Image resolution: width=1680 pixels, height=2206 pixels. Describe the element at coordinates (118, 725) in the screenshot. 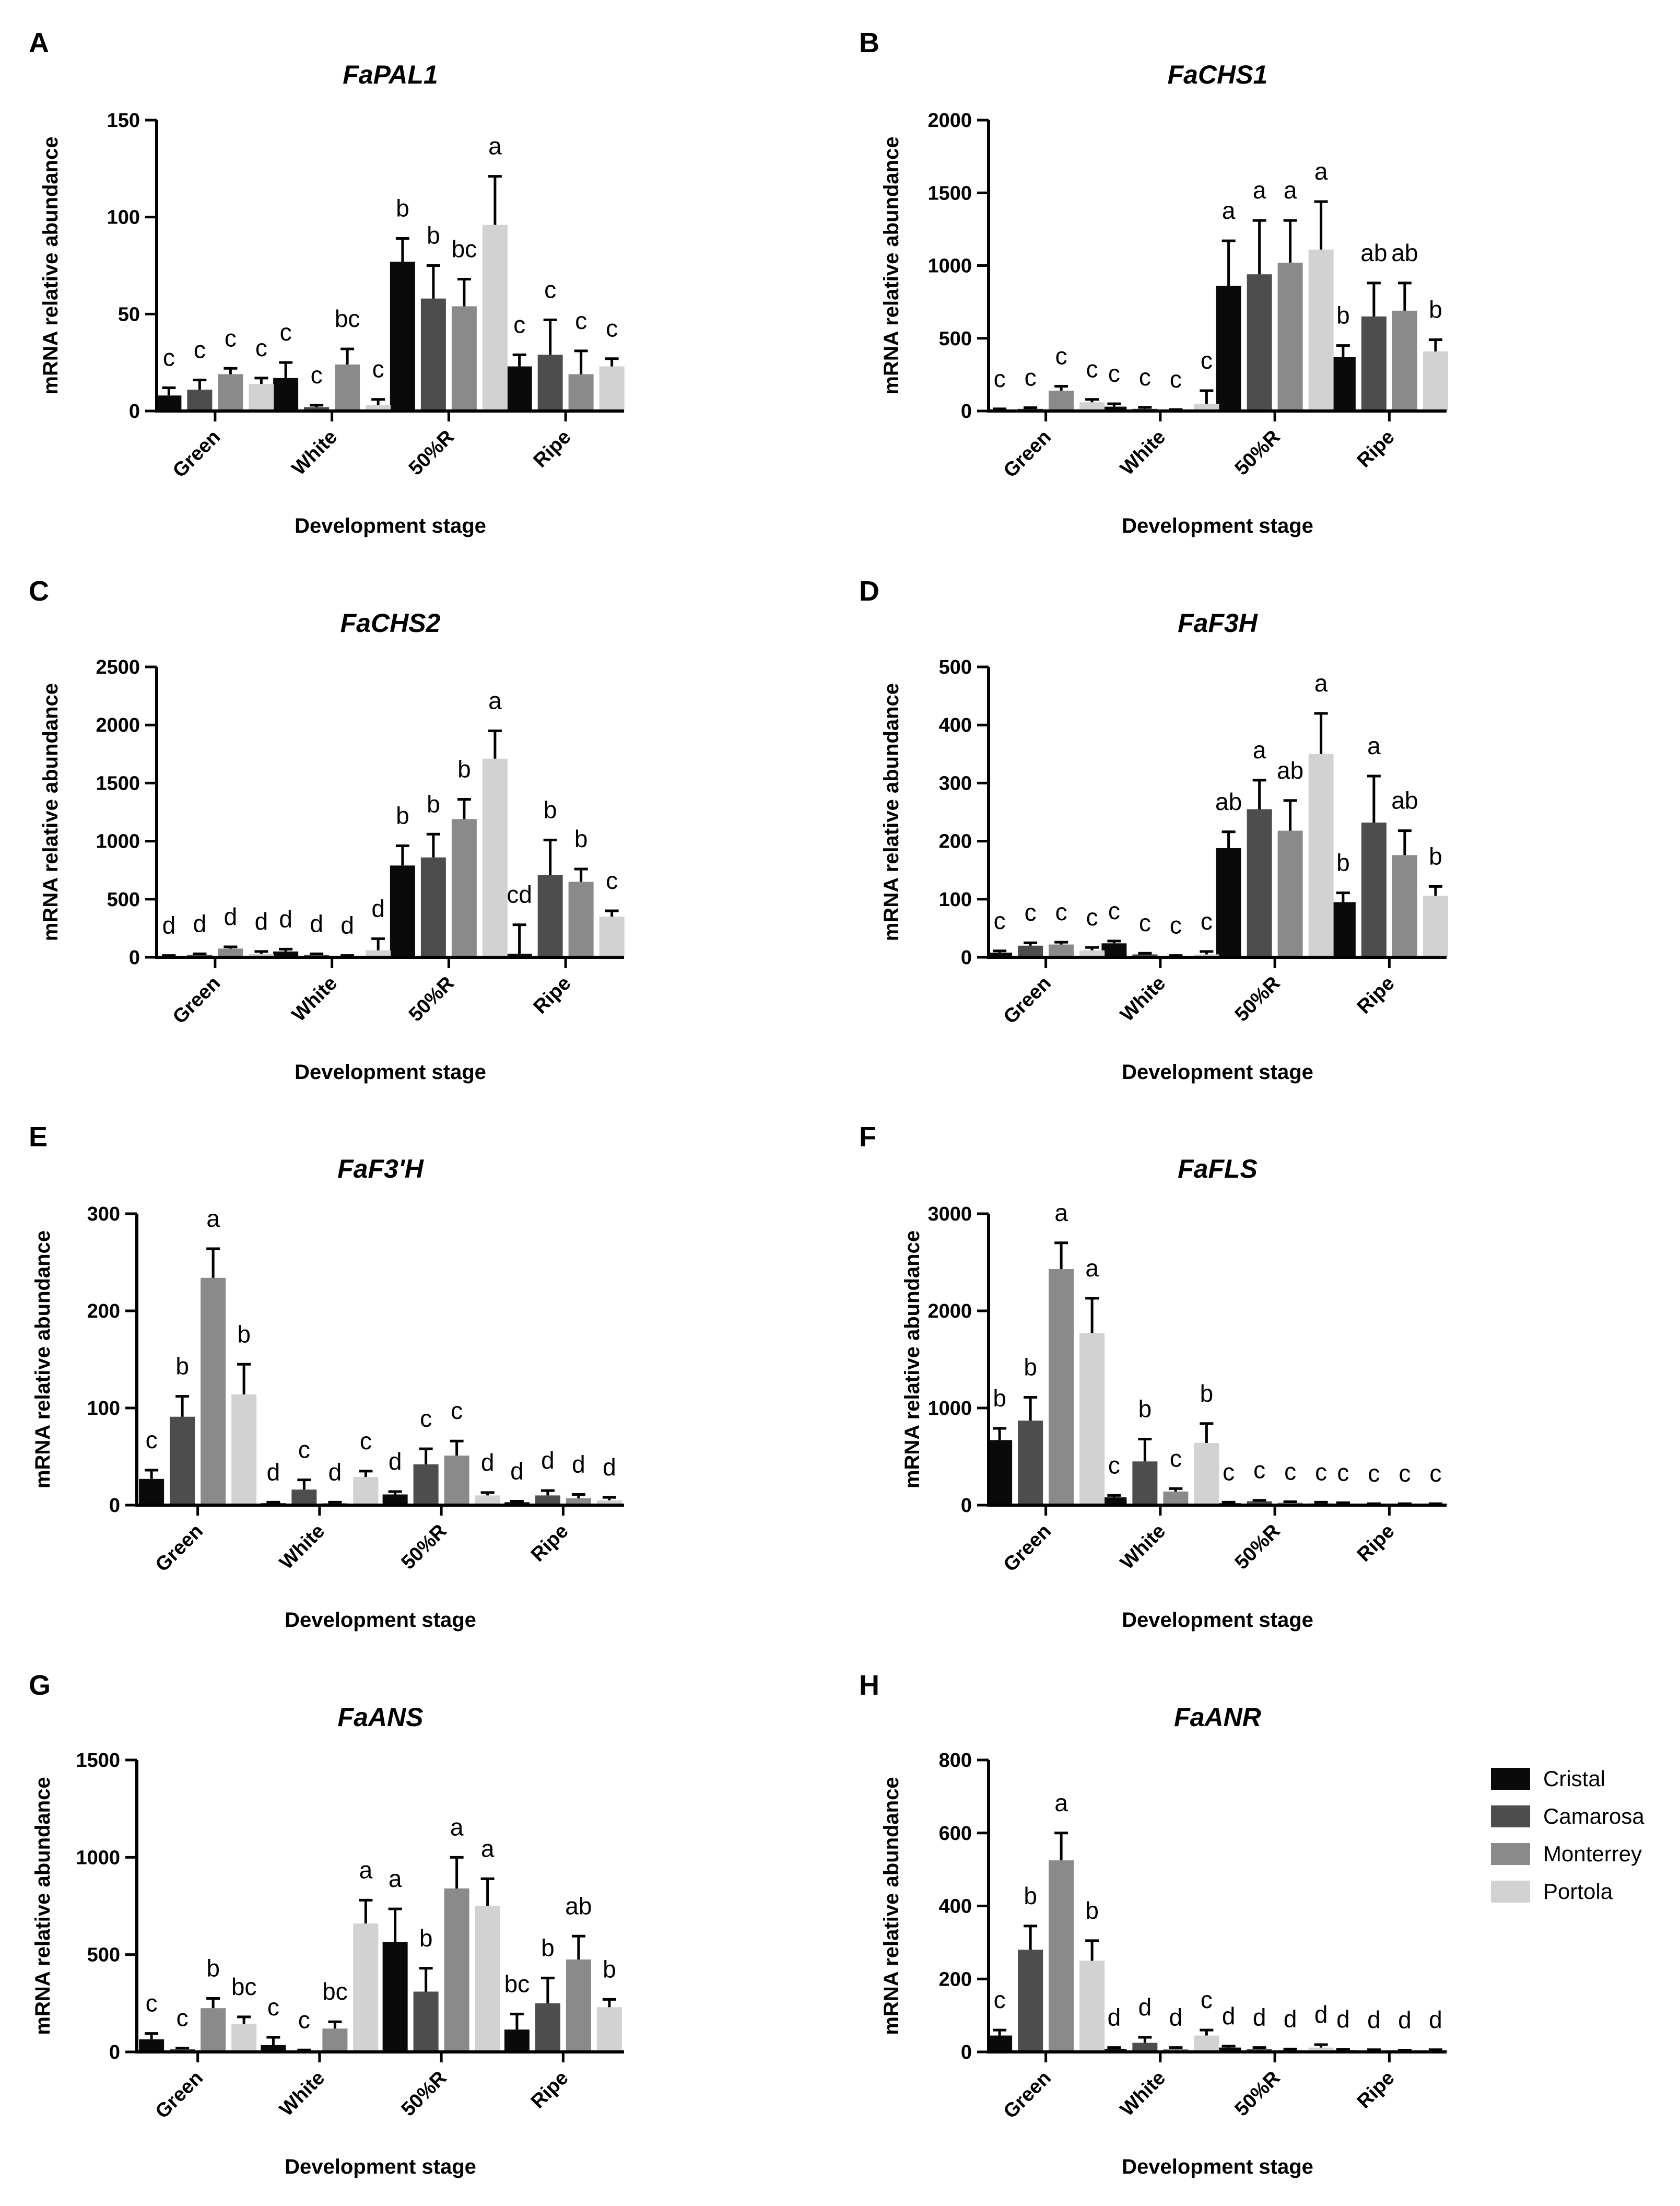

I see `y-tick-label: 2000` at that location.